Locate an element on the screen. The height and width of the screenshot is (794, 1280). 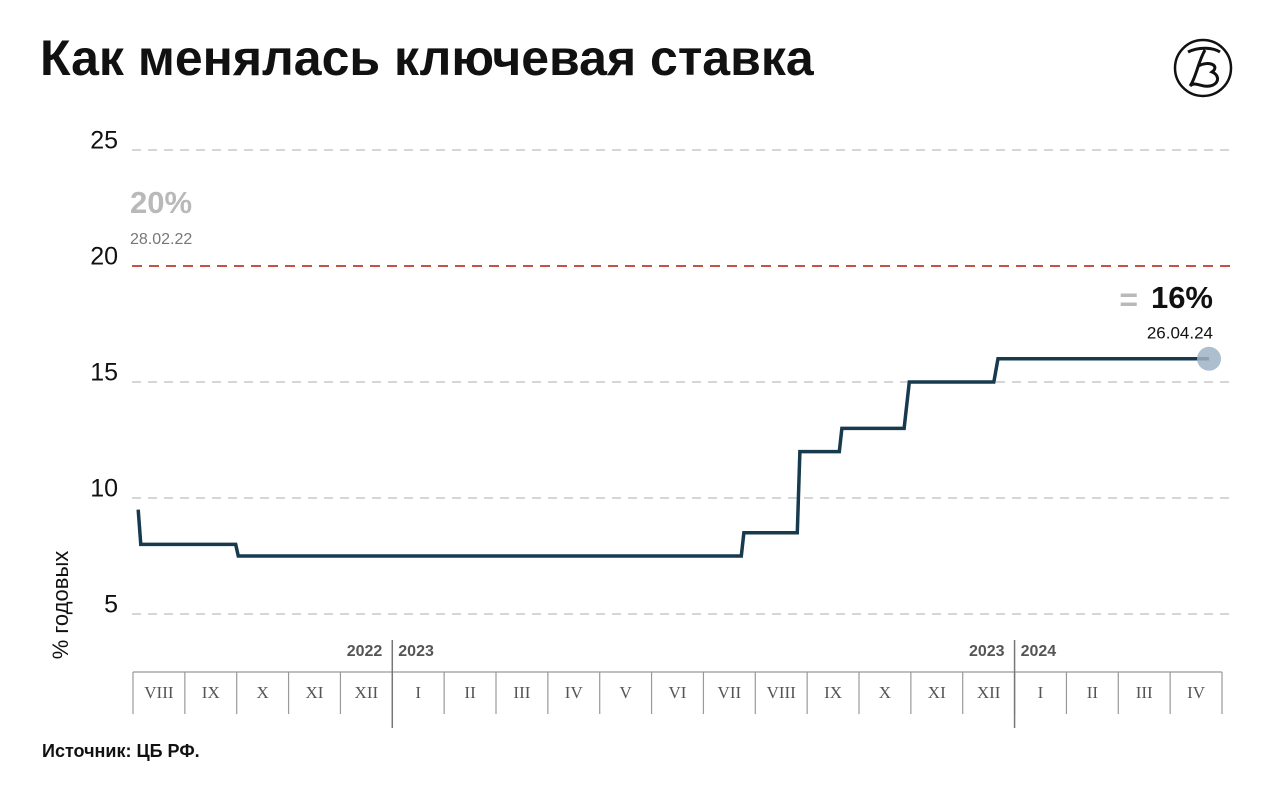
y-tick-label: 10 is located at coordinates (104, 489).